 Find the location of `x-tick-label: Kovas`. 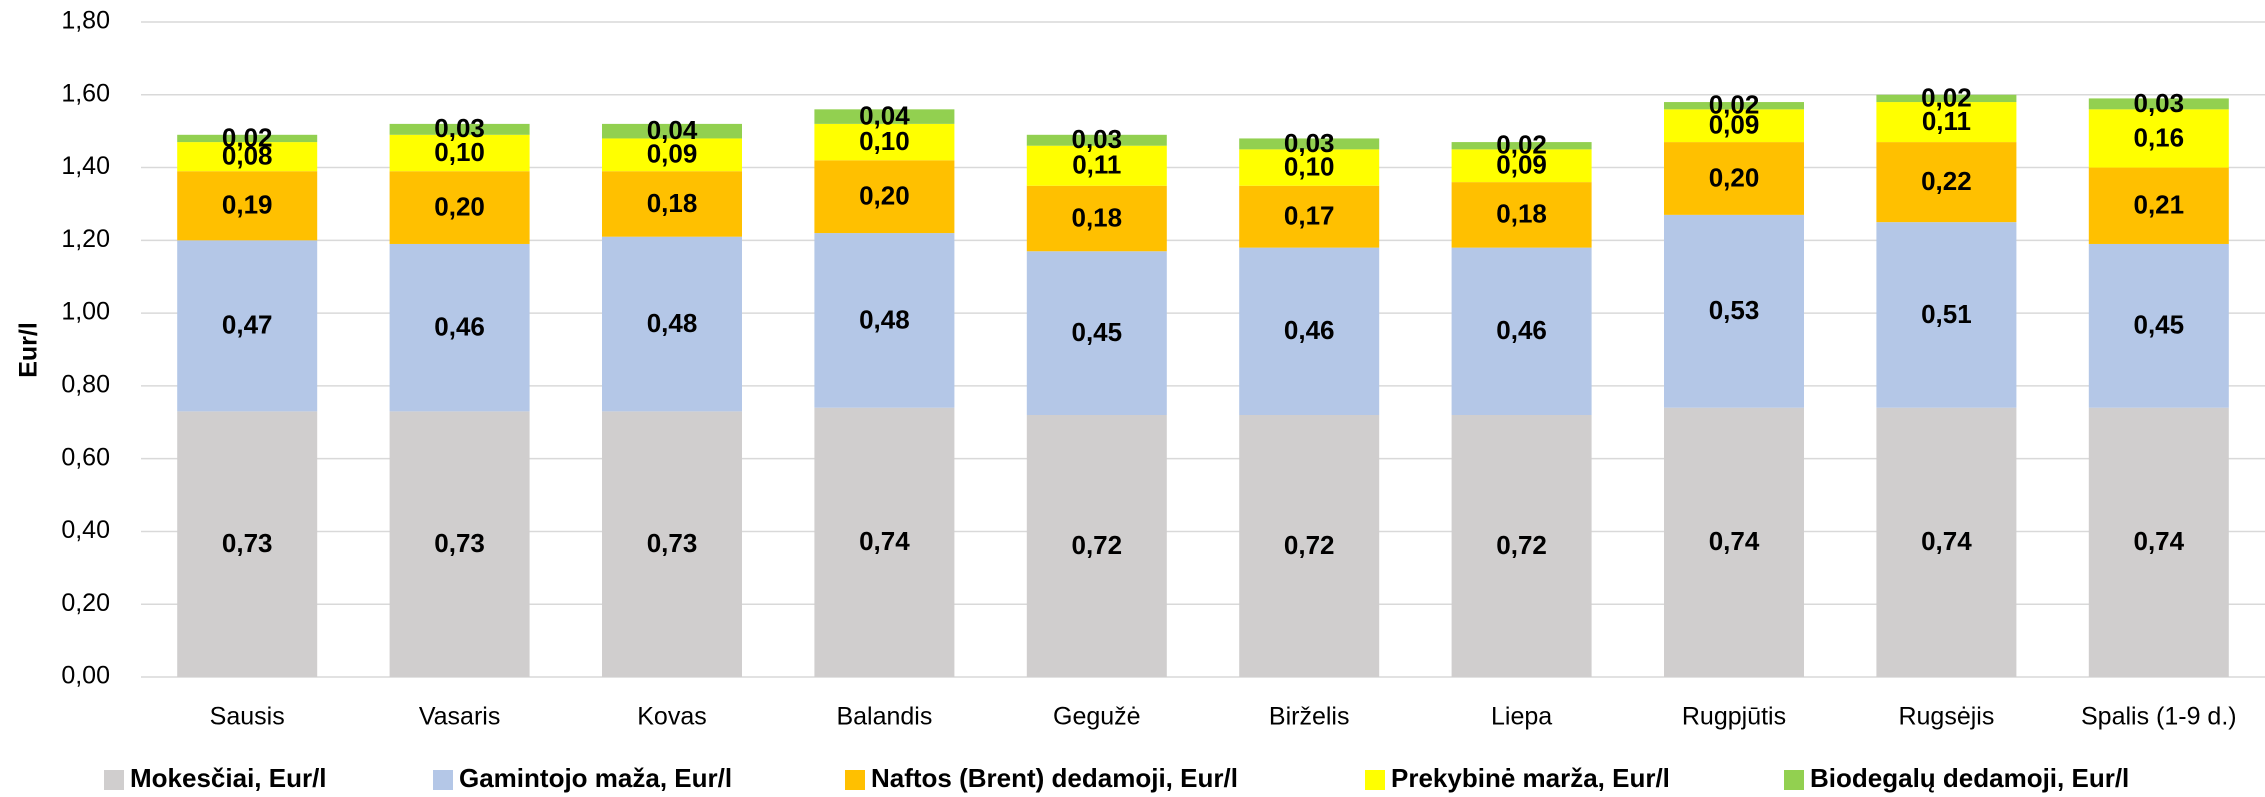

x-tick-label: Kovas is located at coordinates (671, 717).